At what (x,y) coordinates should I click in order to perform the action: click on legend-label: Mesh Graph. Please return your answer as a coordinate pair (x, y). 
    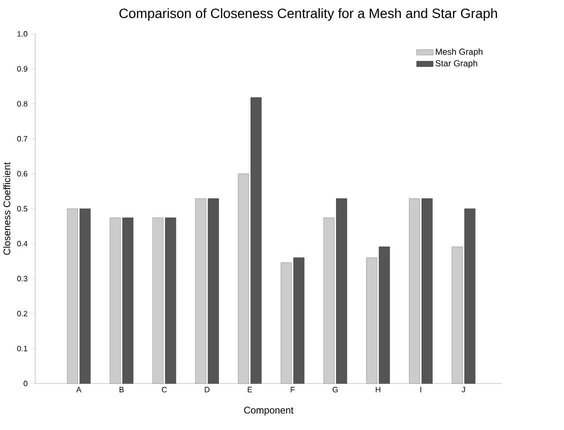
    Looking at the image, I should click on (459, 52).